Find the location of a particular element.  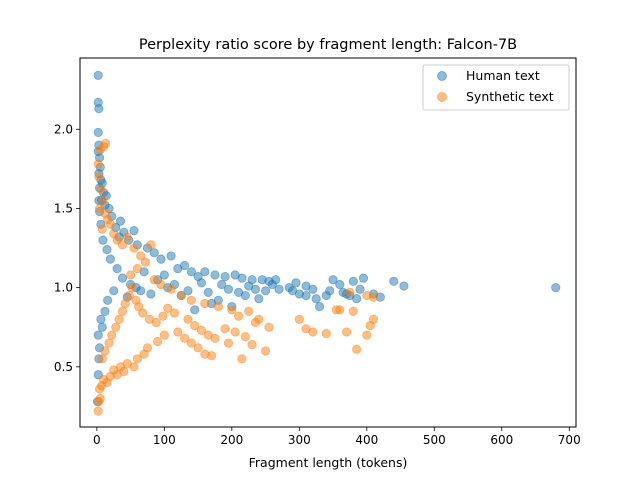

x-axis-label: Fragment length (tokens) is located at coordinates (328, 462).